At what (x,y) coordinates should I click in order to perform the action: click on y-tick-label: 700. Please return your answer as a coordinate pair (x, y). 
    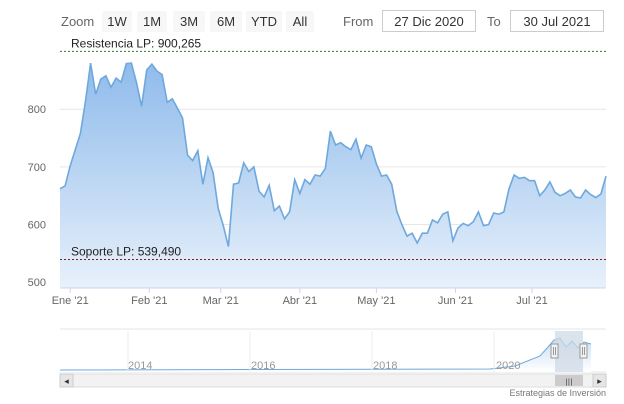
    Looking at the image, I should click on (37, 168).